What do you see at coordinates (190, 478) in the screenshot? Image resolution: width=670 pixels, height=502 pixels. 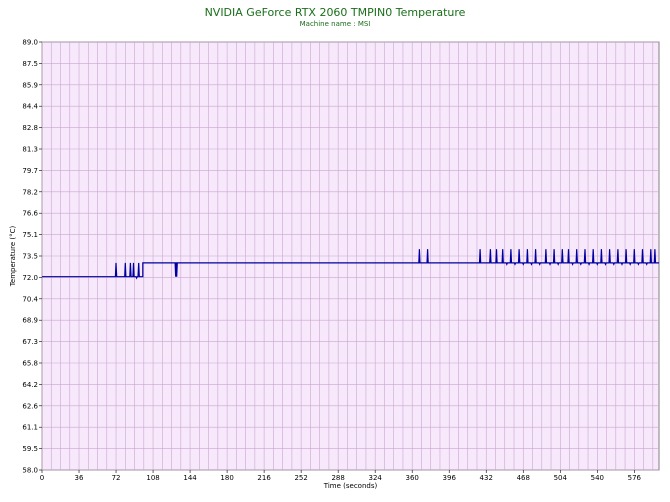 I see `x-tick-label: 144` at bounding box center [190, 478].